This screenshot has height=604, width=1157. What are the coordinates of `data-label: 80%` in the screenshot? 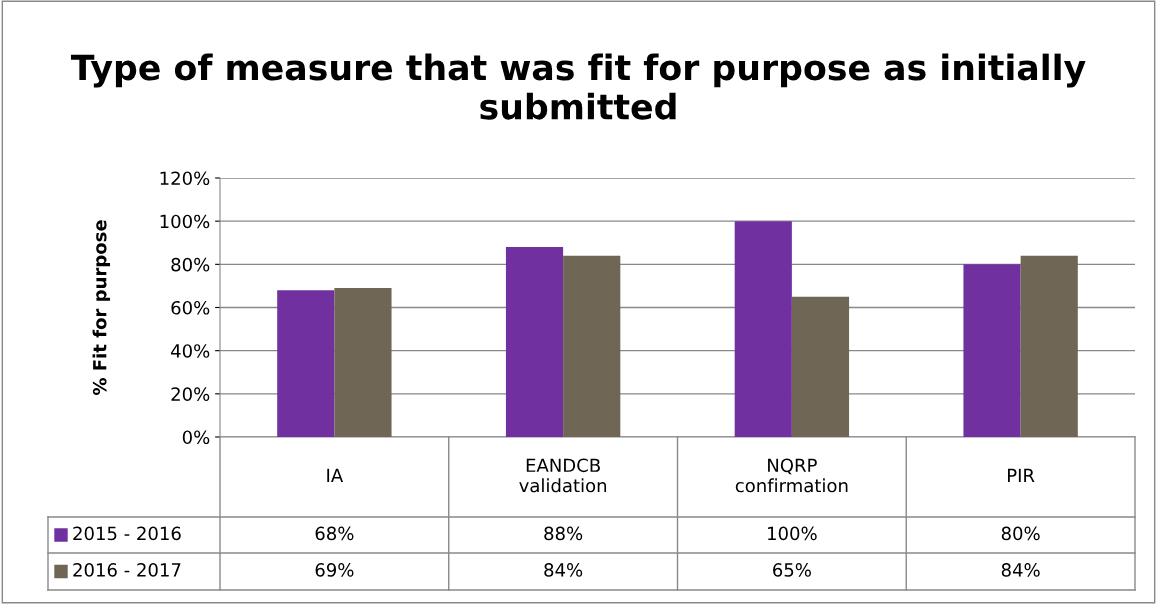 It's located at (1020, 533).